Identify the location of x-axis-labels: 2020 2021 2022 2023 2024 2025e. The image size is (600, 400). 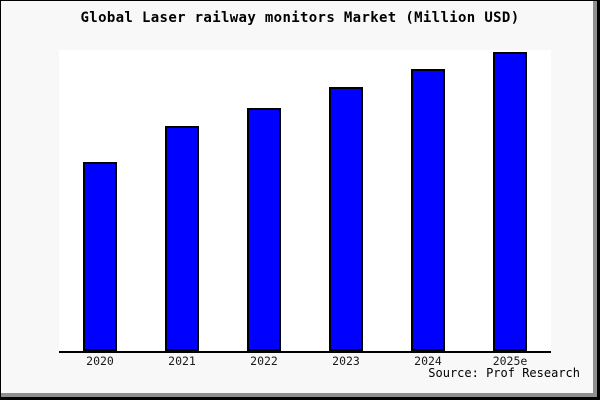
(305, 361).